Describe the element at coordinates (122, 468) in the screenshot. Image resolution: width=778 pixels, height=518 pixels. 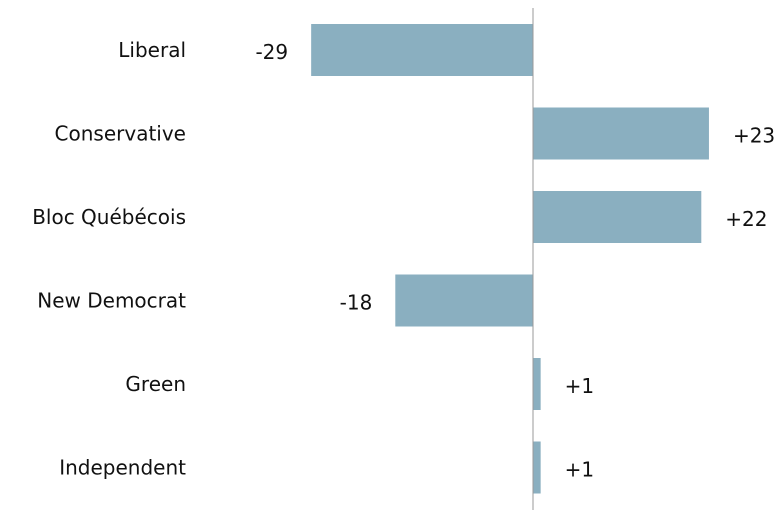
I see `category-label: Independent` at that location.